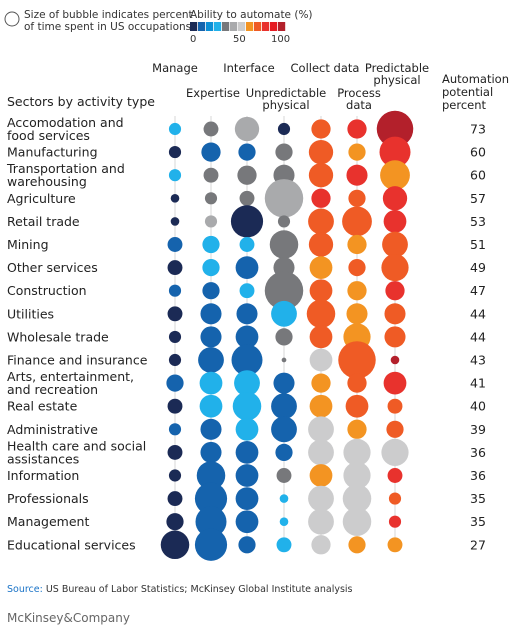 The height and width of the screenshot is (629, 525). I want to click on sector-label: Utilities, so click(30, 313).